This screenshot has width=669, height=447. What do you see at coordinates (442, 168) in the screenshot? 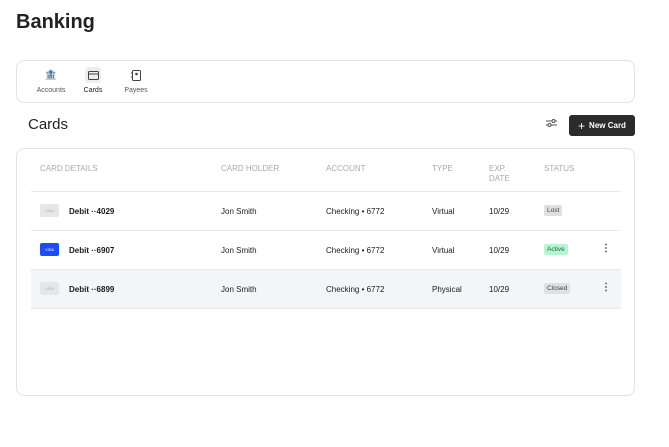
I see `col-type: TYPE` at bounding box center [442, 168].